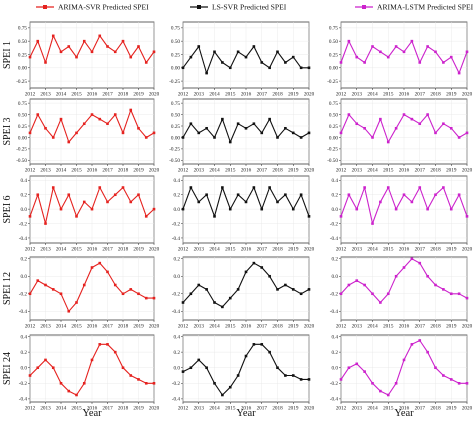 The width and height of the screenshot is (474, 421). What do you see at coordinates (249, 7) in the screenshot?
I see `legend-label: LS-SVR Predicted SPEI` at bounding box center [249, 7].